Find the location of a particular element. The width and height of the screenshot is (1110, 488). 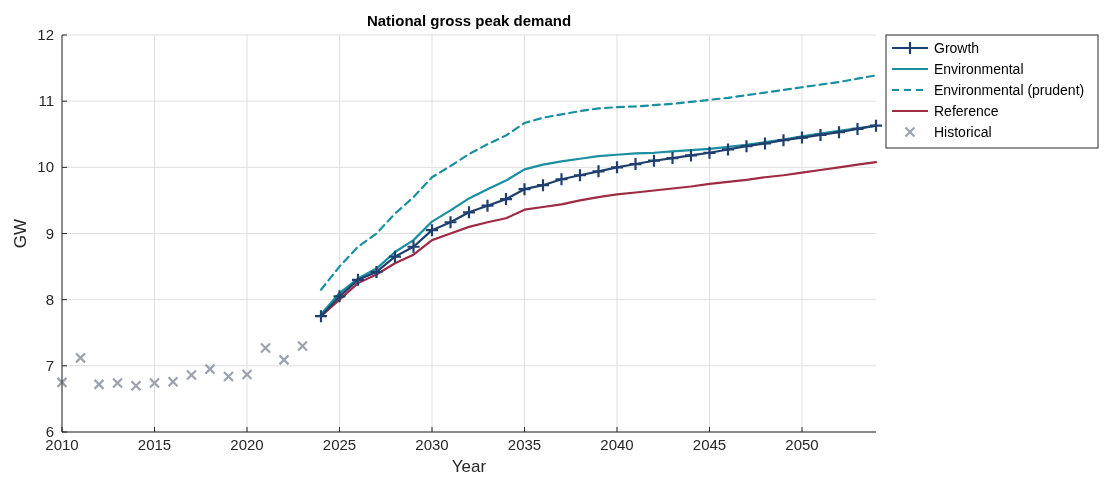

chart-title: National gross peak demand is located at coordinates (469, 20).